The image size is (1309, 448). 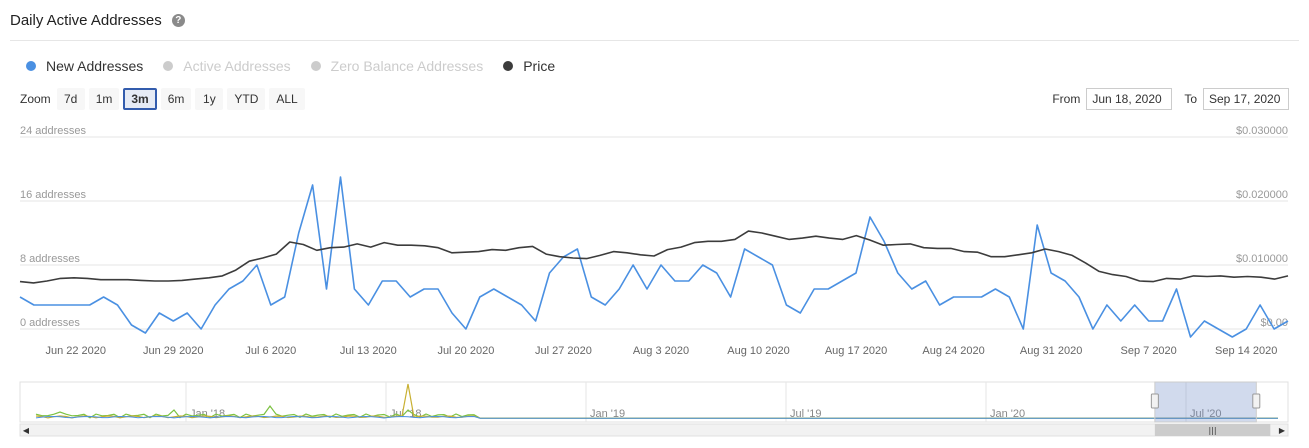 I want to click on to-label: To, so click(x=1190, y=99).